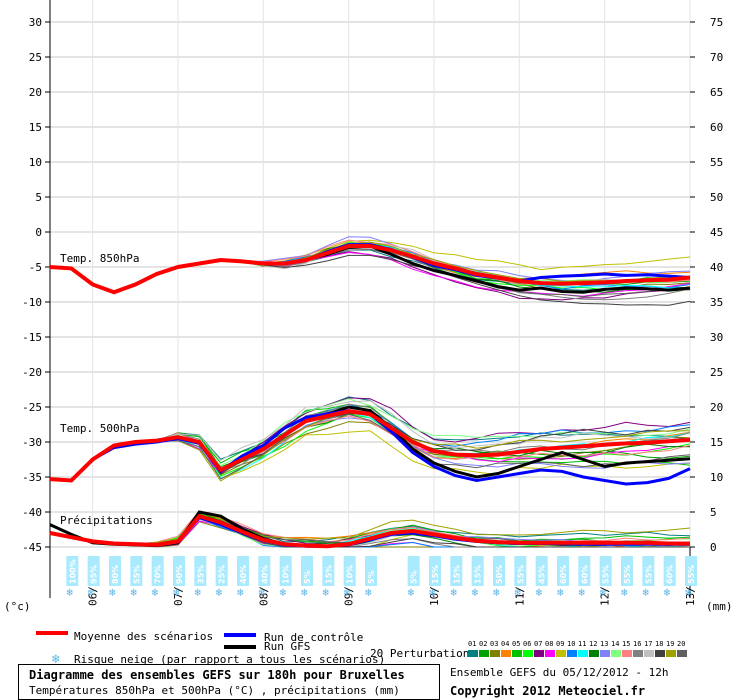 The width and height of the screenshot is (740, 700). I want to click on run-info: Ensemble GEFS du 05/12/2012 - 12h, so click(559, 672).